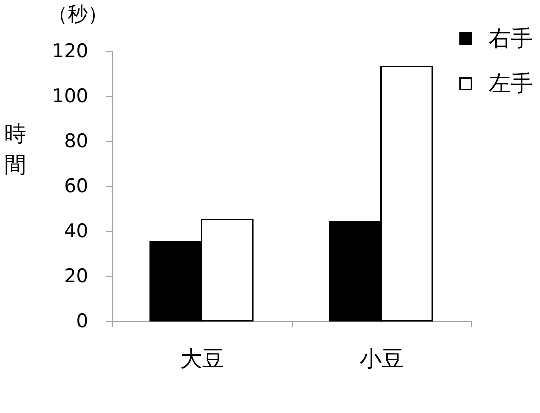 This screenshot has width=540, height=413. What do you see at coordinates (511, 84) in the screenshot?
I see `legend-label: 左手` at bounding box center [511, 84].